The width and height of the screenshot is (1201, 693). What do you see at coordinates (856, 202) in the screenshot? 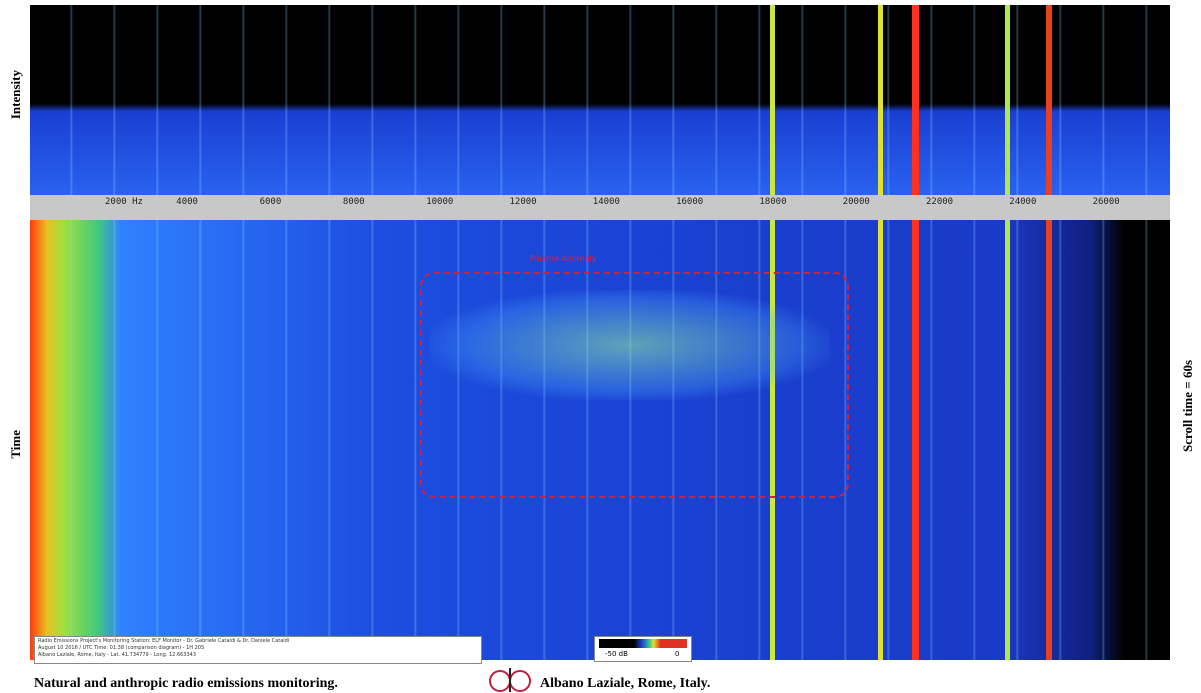
I see `frequency-label: 20000` at bounding box center [856, 202].